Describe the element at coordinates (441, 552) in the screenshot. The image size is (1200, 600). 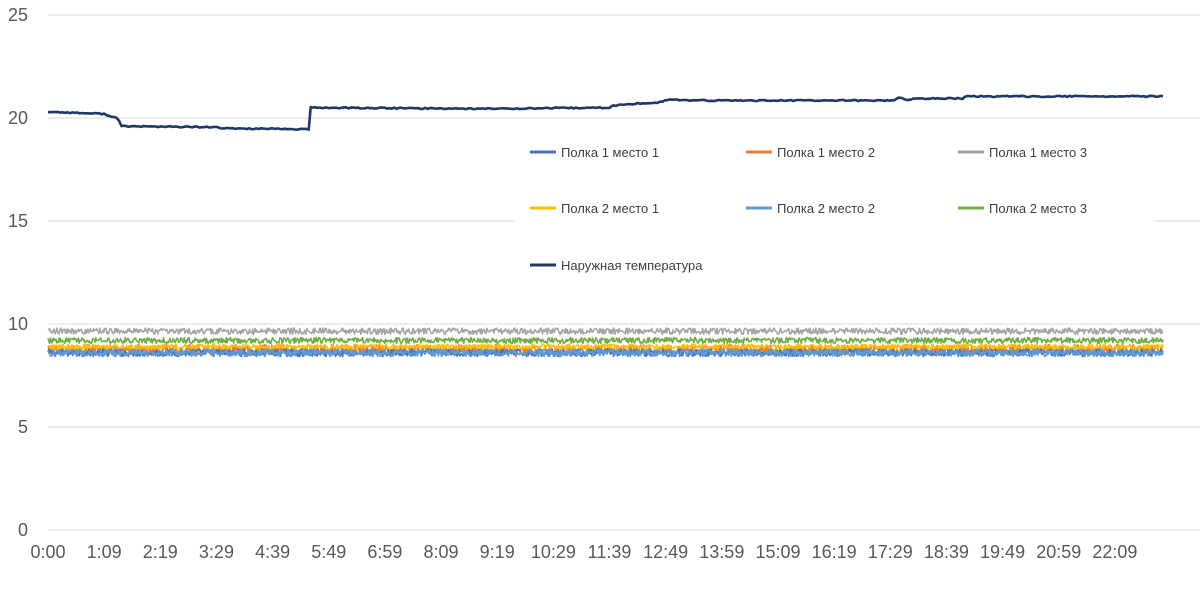
I see `x-tick-label: 8:09` at that location.